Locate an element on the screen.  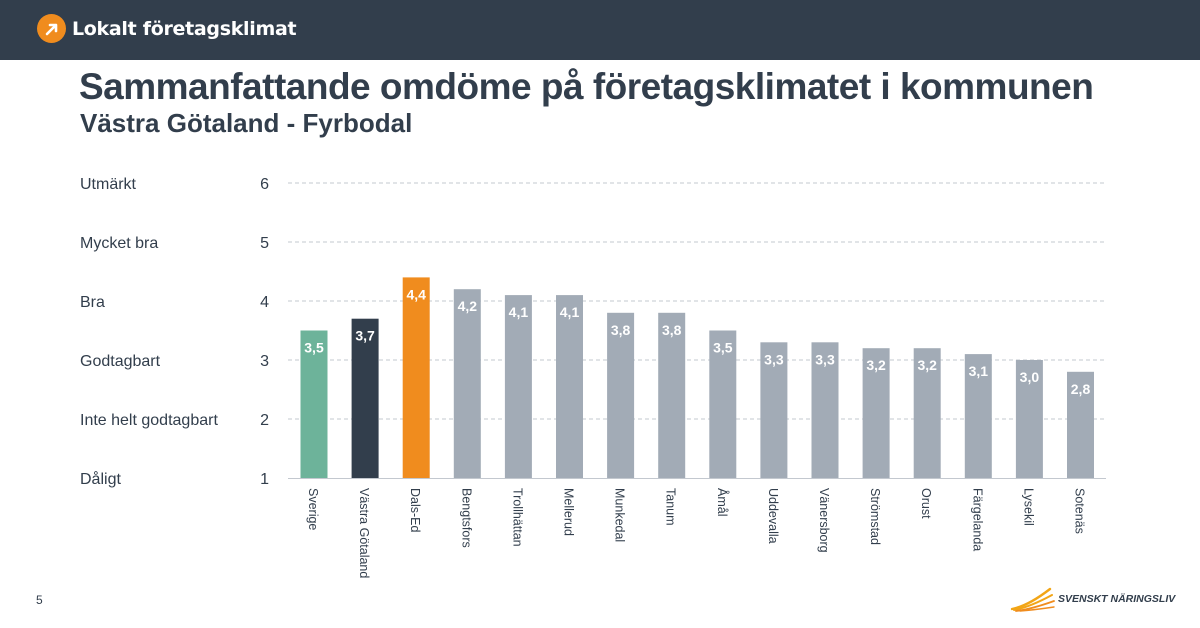
brand-logo: Lokalt företagsklimat is located at coordinates (167, 28).